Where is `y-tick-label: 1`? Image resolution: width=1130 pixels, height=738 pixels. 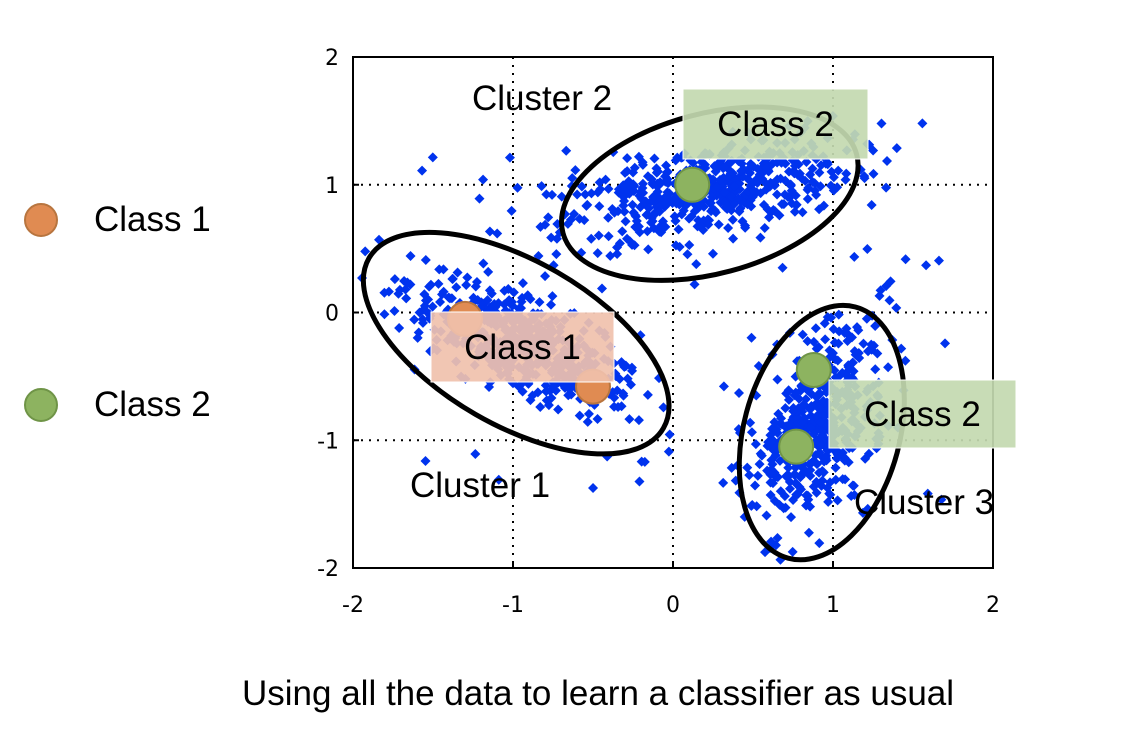
y-tick-label: 1 is located at coordinates (332, 186).